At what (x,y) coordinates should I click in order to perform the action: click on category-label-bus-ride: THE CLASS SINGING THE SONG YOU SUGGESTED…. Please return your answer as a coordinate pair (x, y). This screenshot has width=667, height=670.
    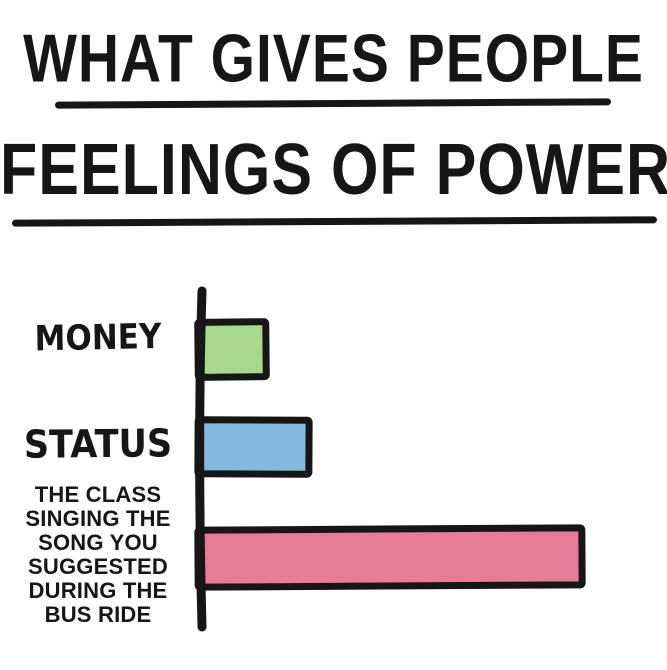
    Looking at the image, I should click on (98, 554).